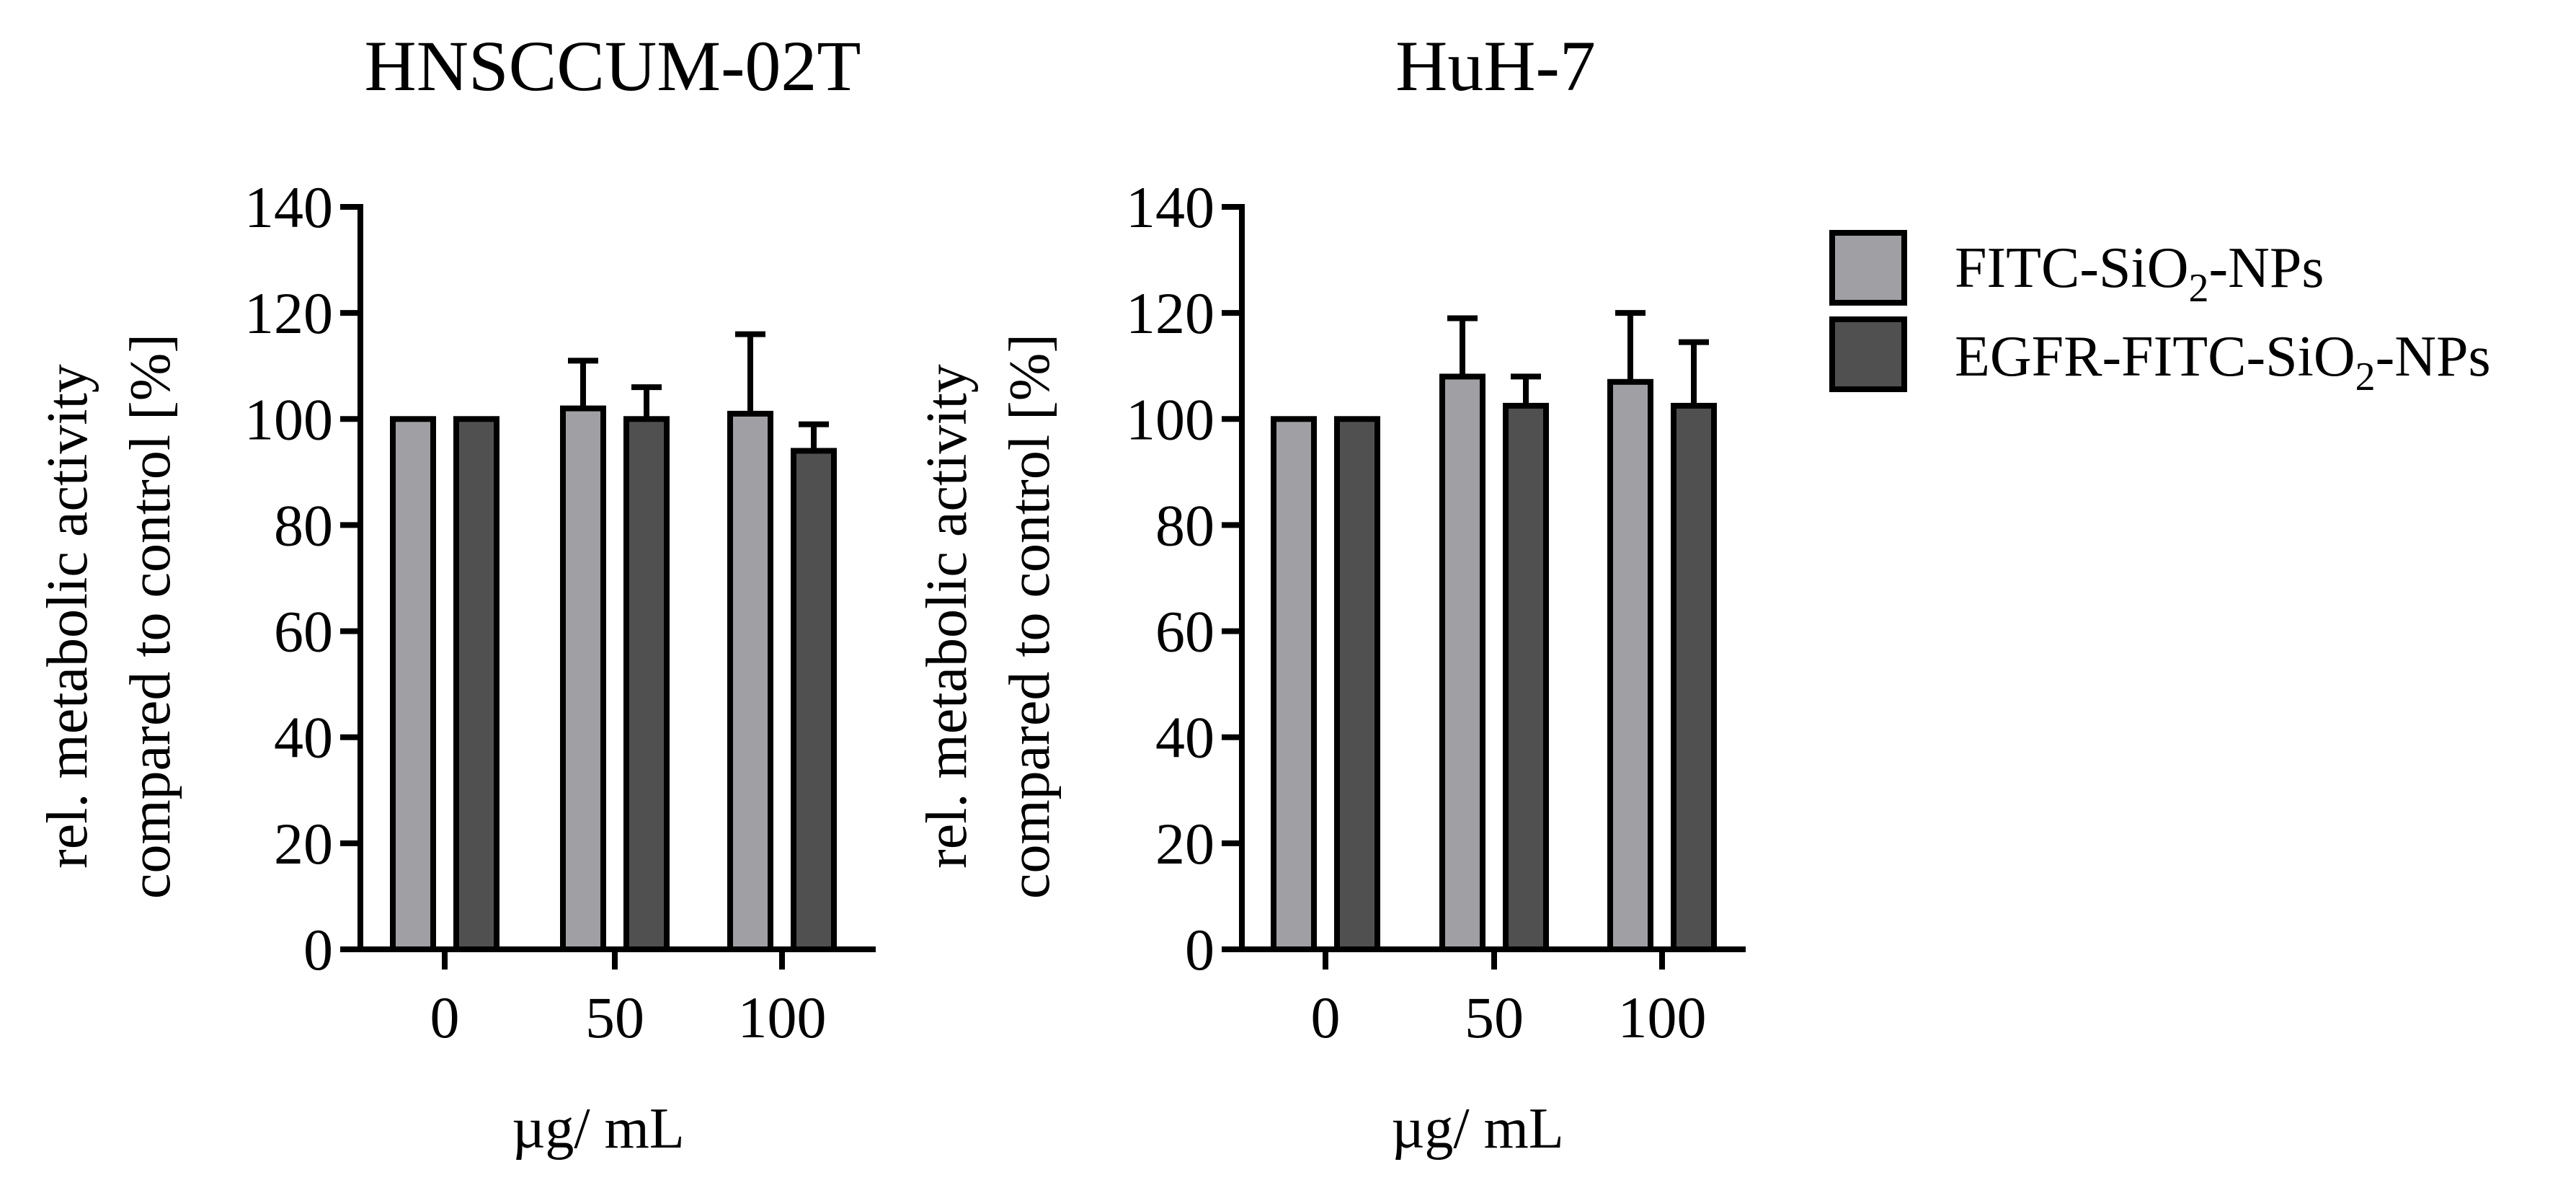  What do you see at coordinates (2139, 273) in the screenshot?
I see `legend-label-fitc: FITC-SiO2-NPs` at bounding box center [2139, 273].